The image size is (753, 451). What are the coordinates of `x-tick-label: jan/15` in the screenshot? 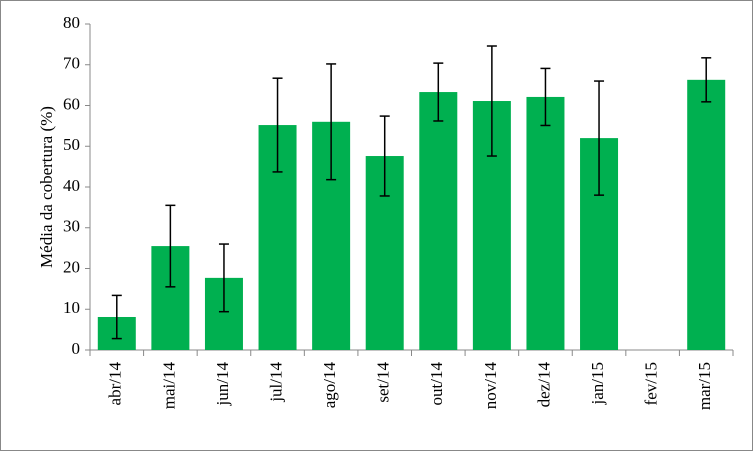 It's located at (597, 384).